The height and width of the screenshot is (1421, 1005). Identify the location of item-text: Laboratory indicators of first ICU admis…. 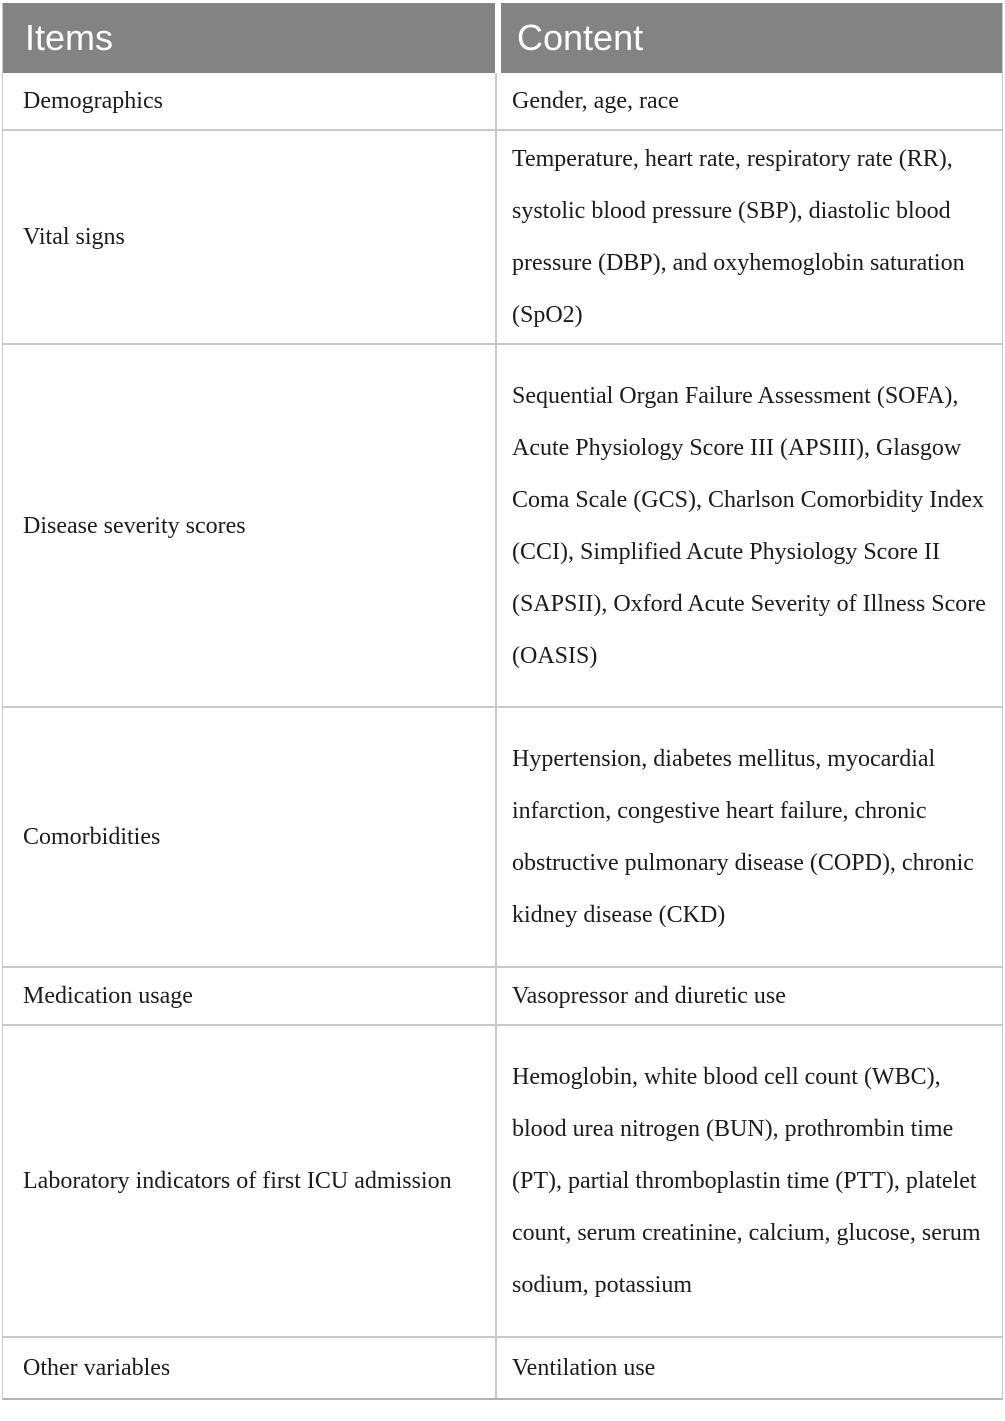
(237, 1181).